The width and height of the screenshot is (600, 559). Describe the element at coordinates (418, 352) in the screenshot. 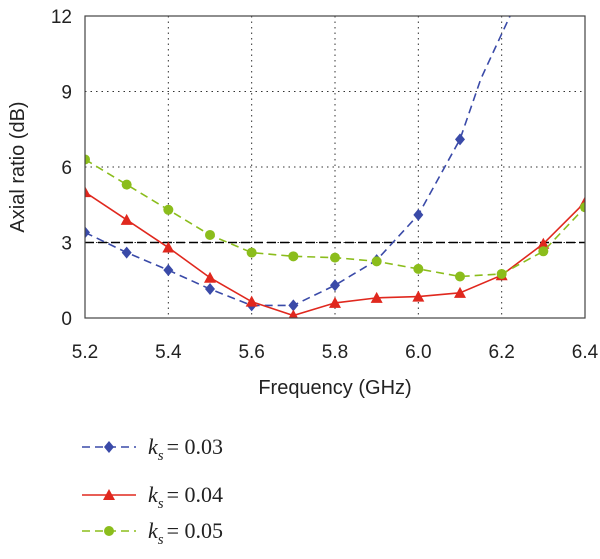

I see `x-tick-label: 6.0` at that location.